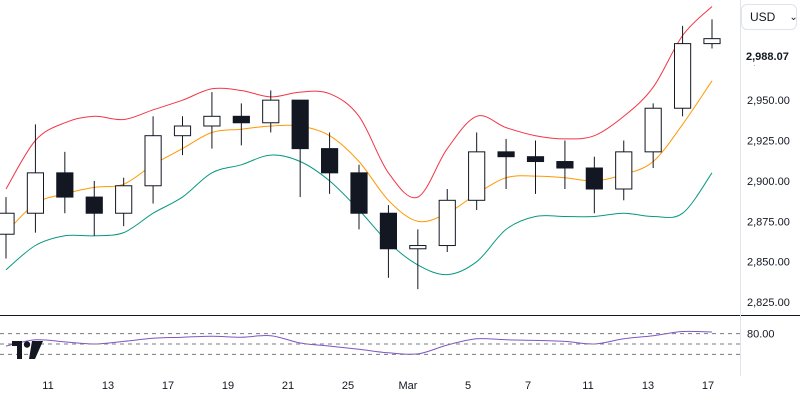  Describe the element at coordinates (768, 142) in the screenshot. I see `price-tick-label: 2,925.00` at that location.